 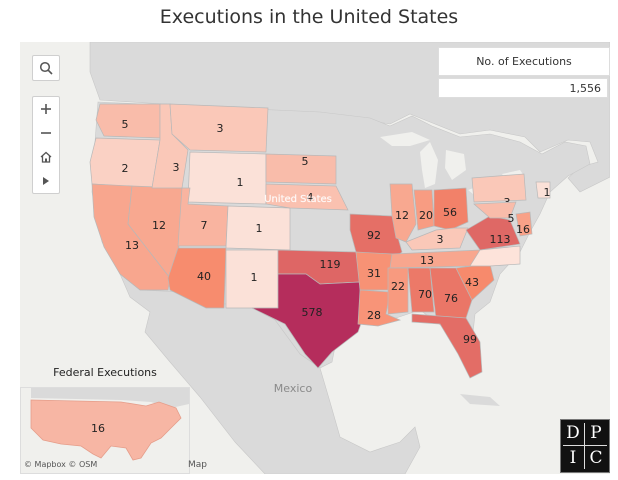 What do you see at coordinates (293, 388) in the screenshot?
I see `mexico-label: Mexico` at bounding box center [293, 388].